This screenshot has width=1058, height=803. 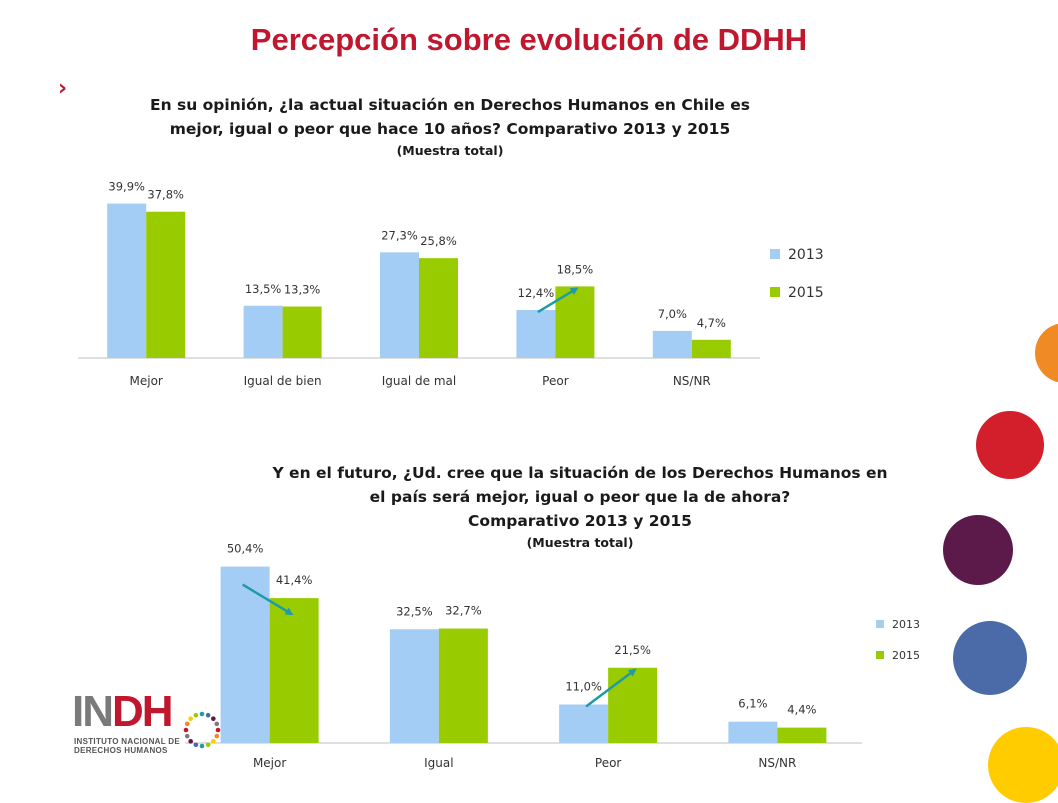 What do you see at coordinates (711, 323) in the screenshot?
I see `chart1-data-label-2015-5: 4,7%` at bounding box center [711, 323].